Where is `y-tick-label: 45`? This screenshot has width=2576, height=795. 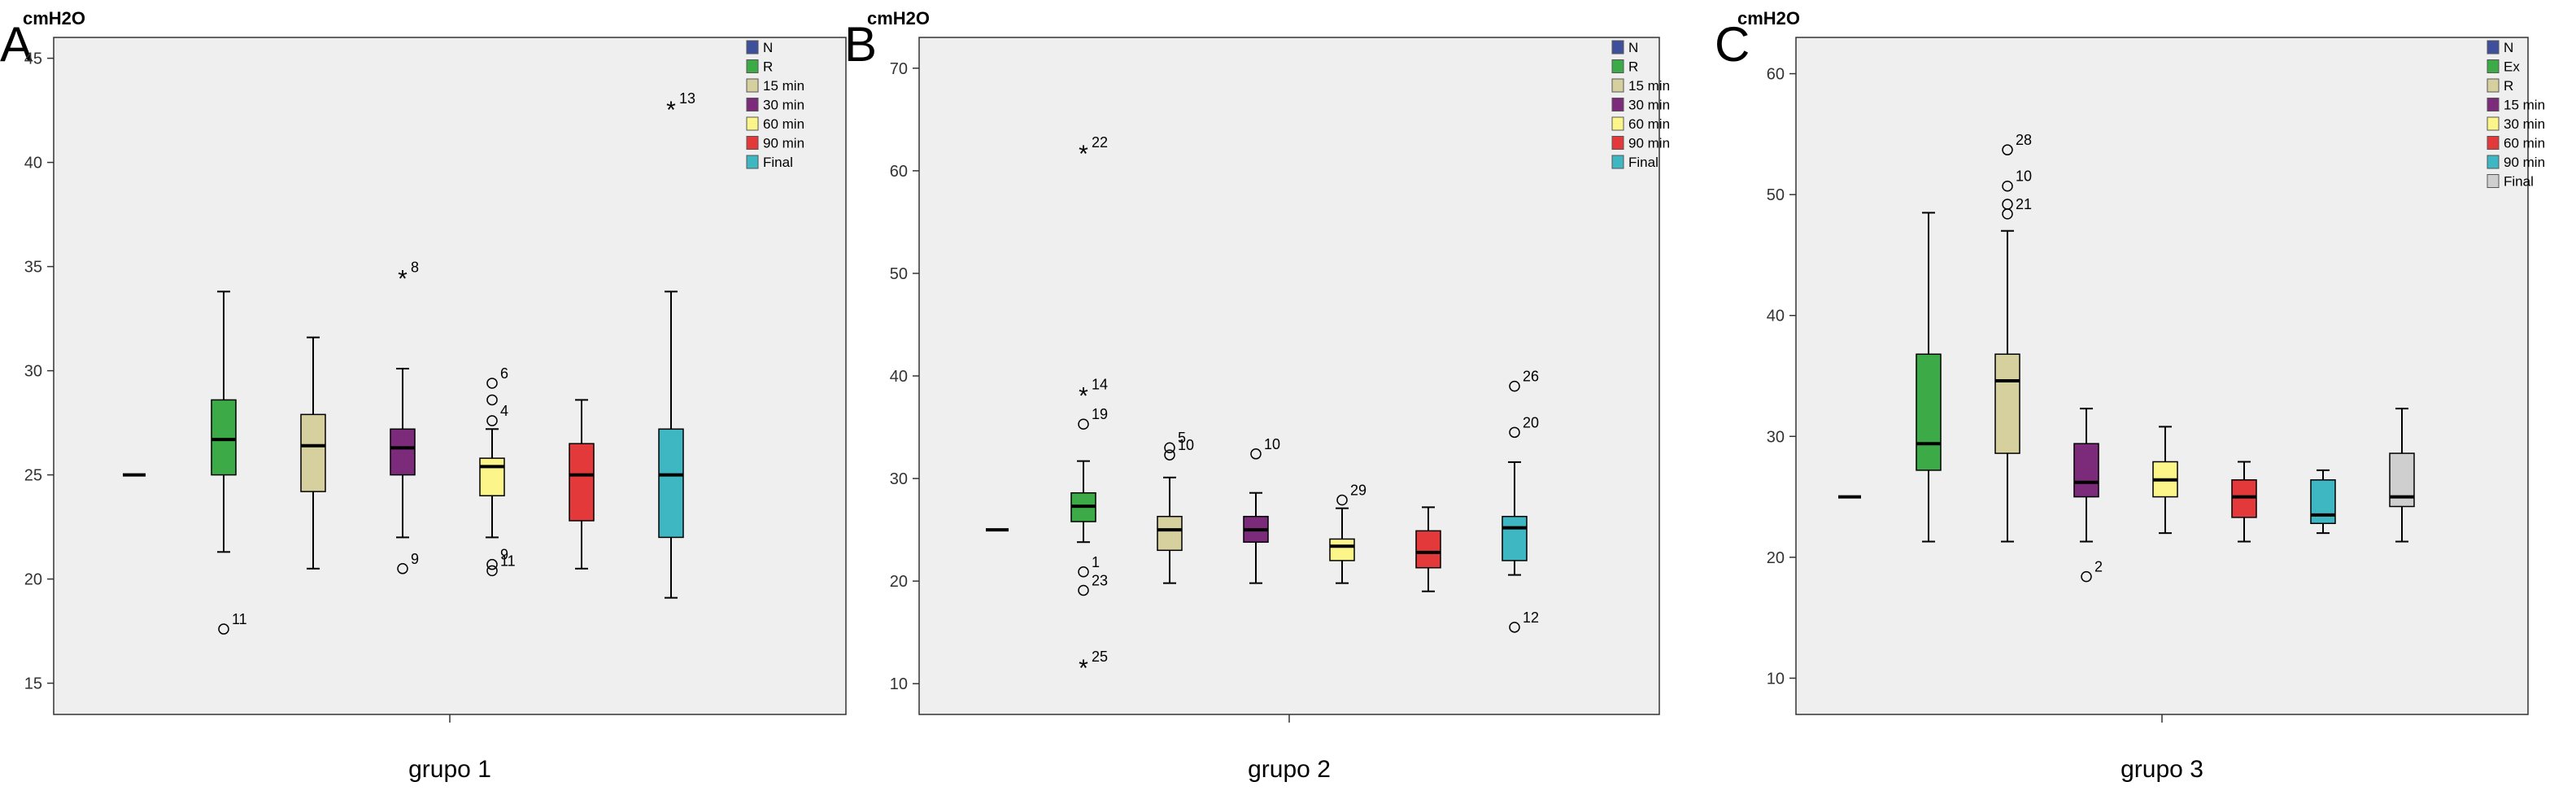
y-tick-label: 45 is located at coordinates (33, 59).